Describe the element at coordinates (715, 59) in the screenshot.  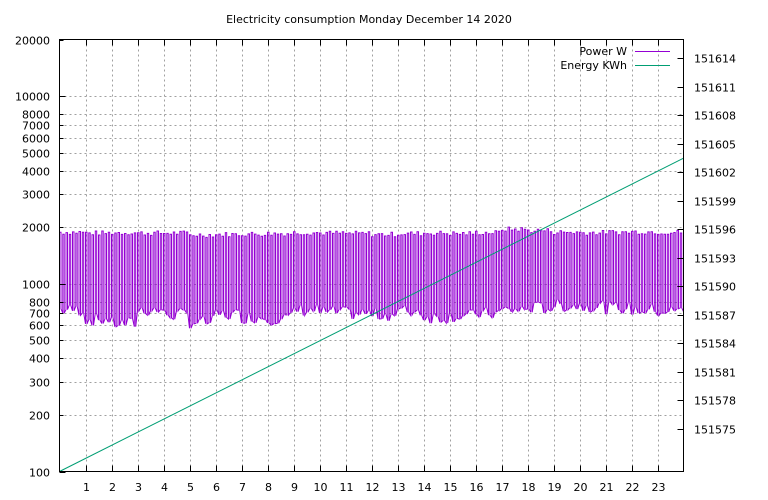
I see `y2-tick-label: 151614` at that location.